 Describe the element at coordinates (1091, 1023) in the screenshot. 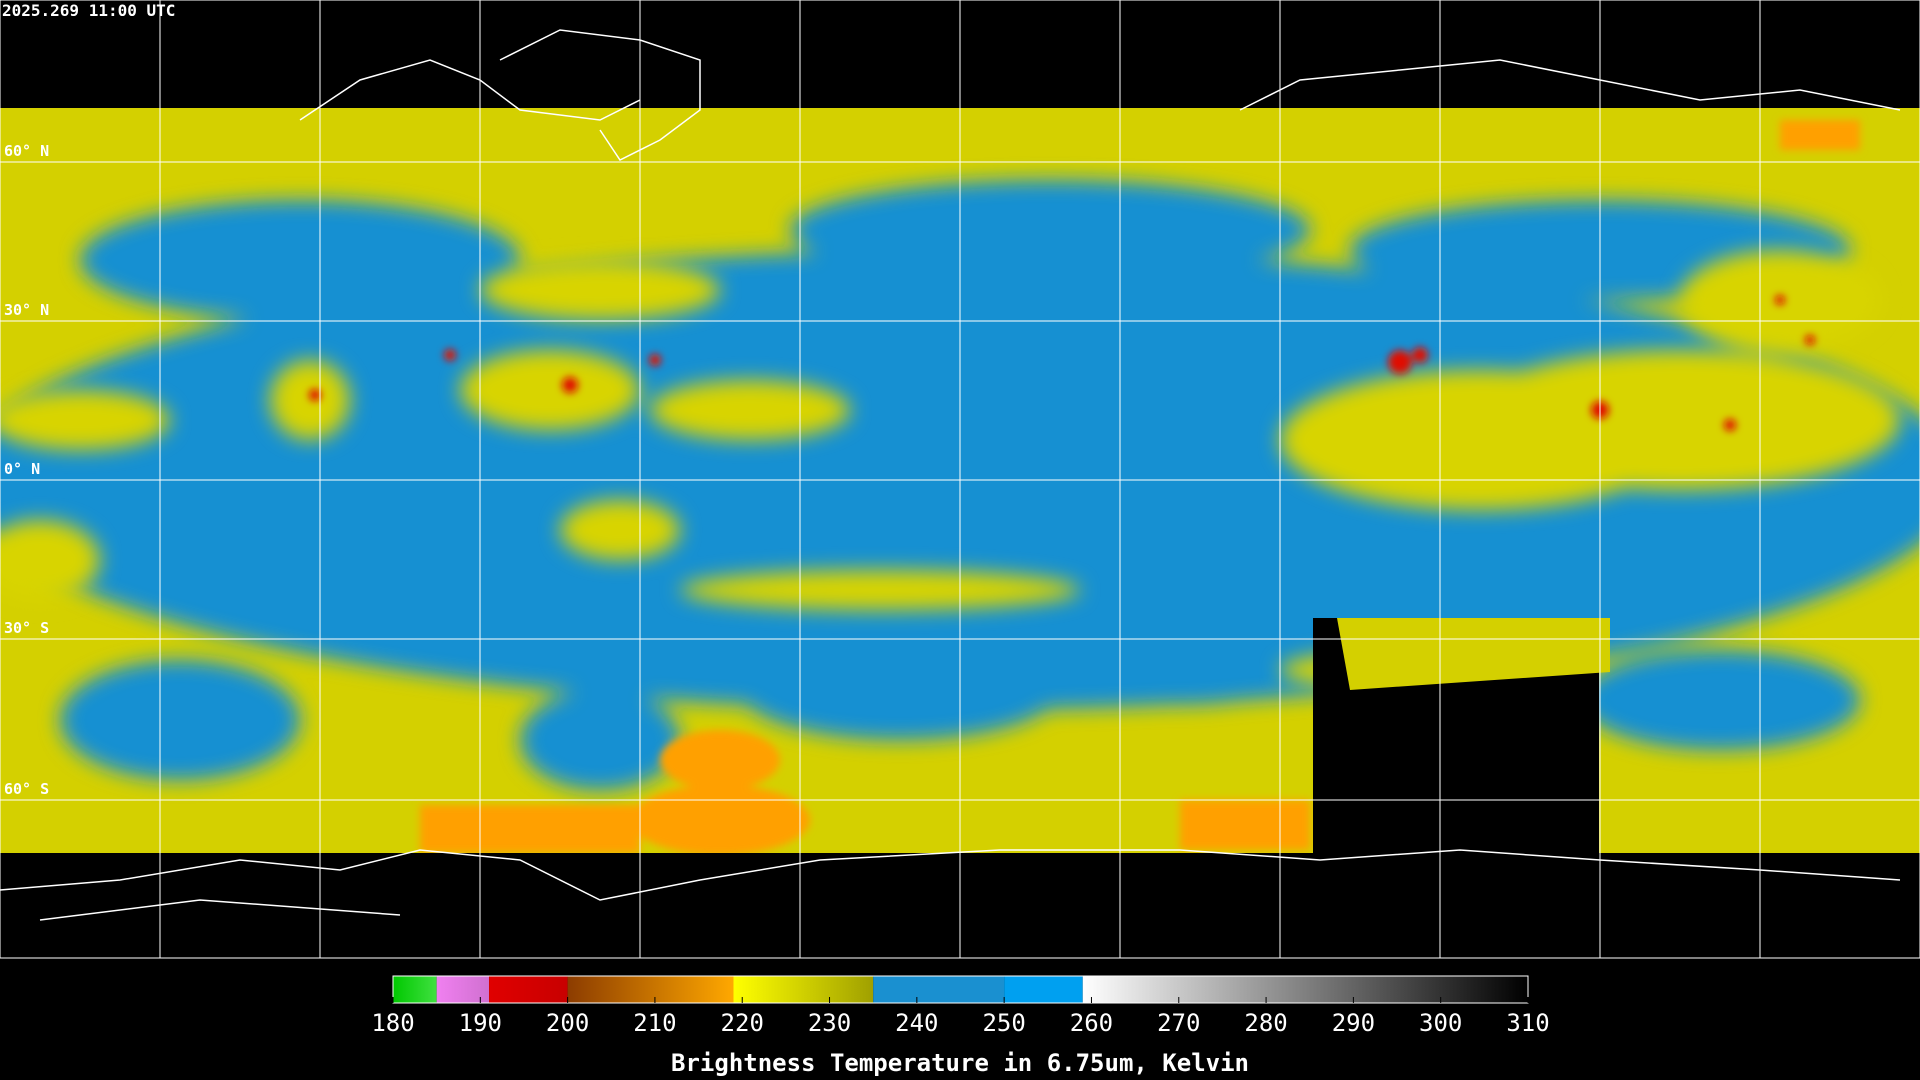

I see `colorbar-tick-label: 260` at that location.